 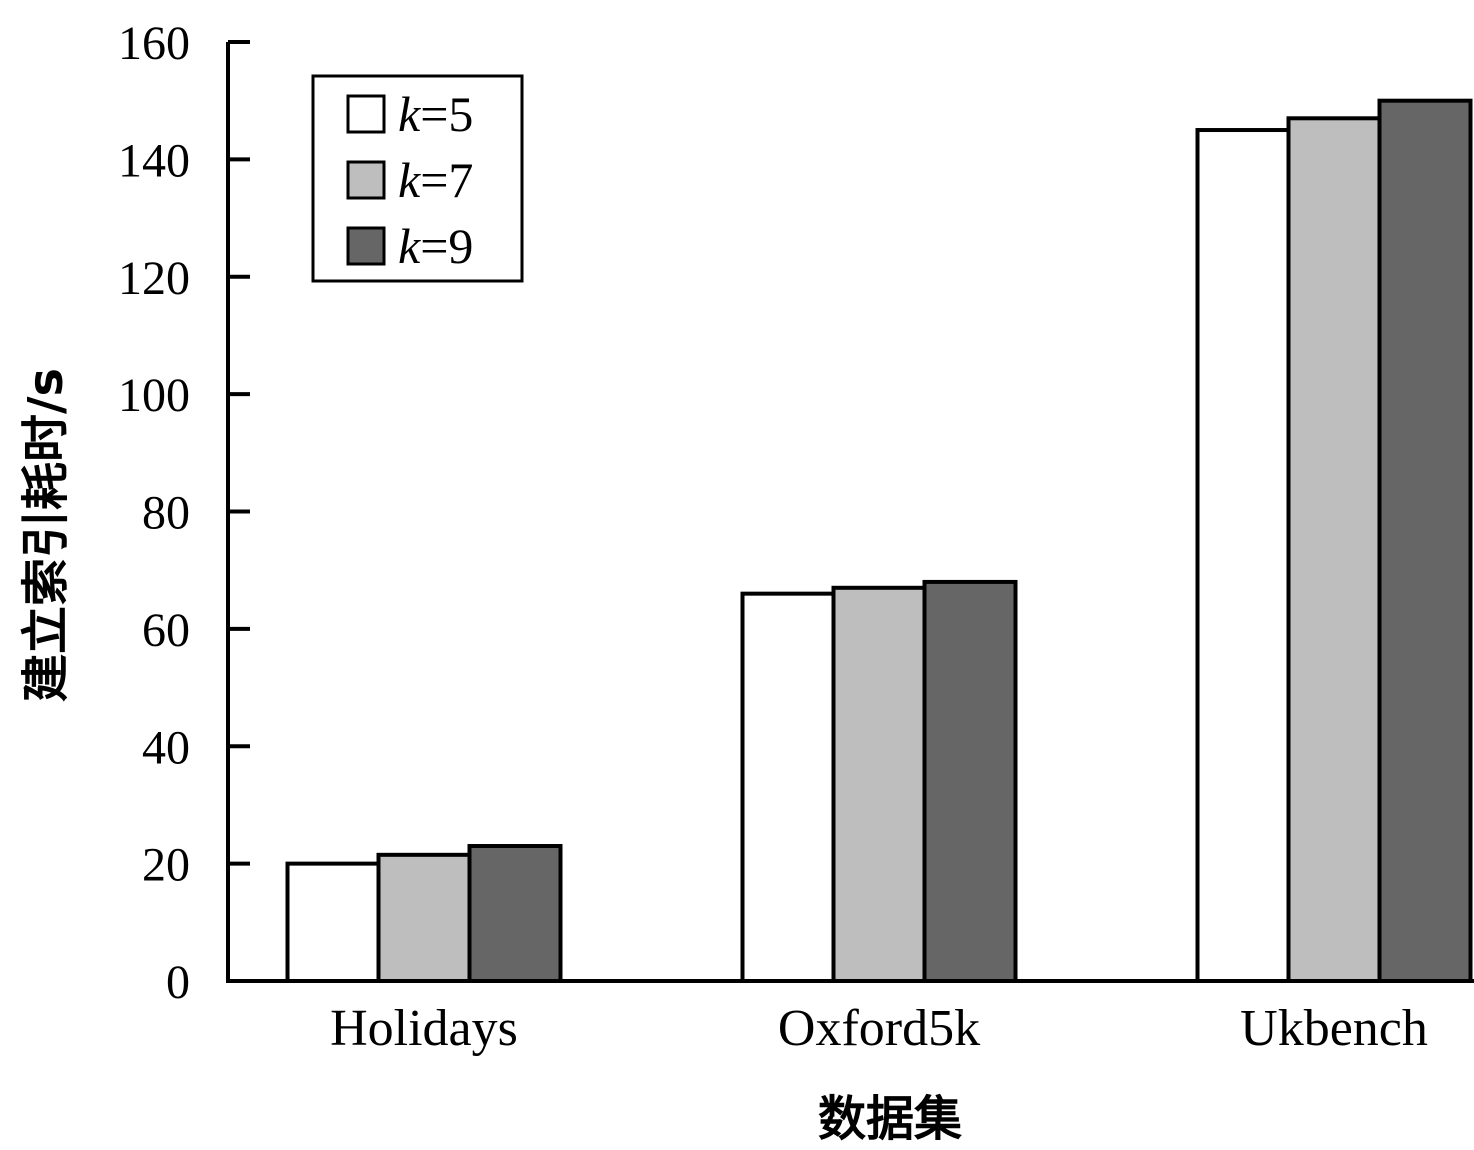 I want to click on x-tick-label: Ukbench, so click(x=1334, y=1028).